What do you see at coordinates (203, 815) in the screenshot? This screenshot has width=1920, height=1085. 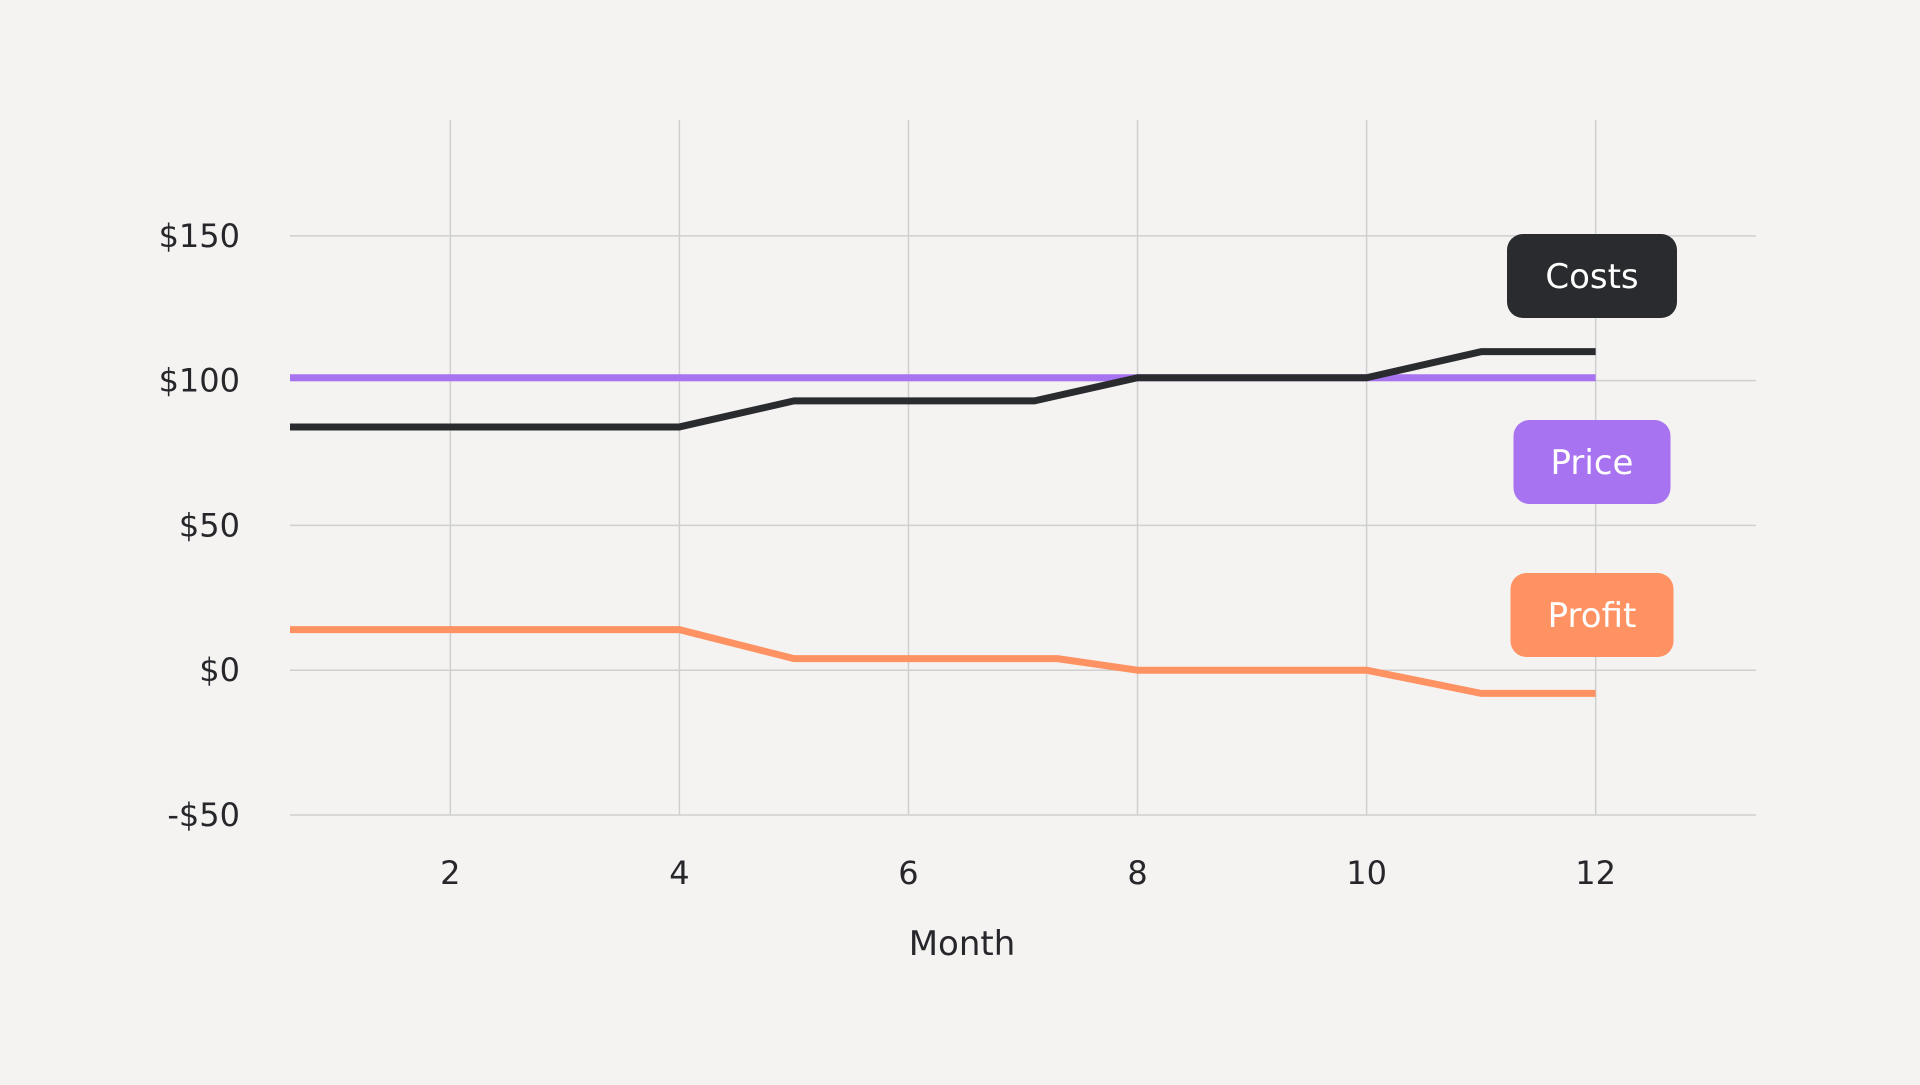 I see `y-tick-label: -$50` at bounding box center [203, 815].